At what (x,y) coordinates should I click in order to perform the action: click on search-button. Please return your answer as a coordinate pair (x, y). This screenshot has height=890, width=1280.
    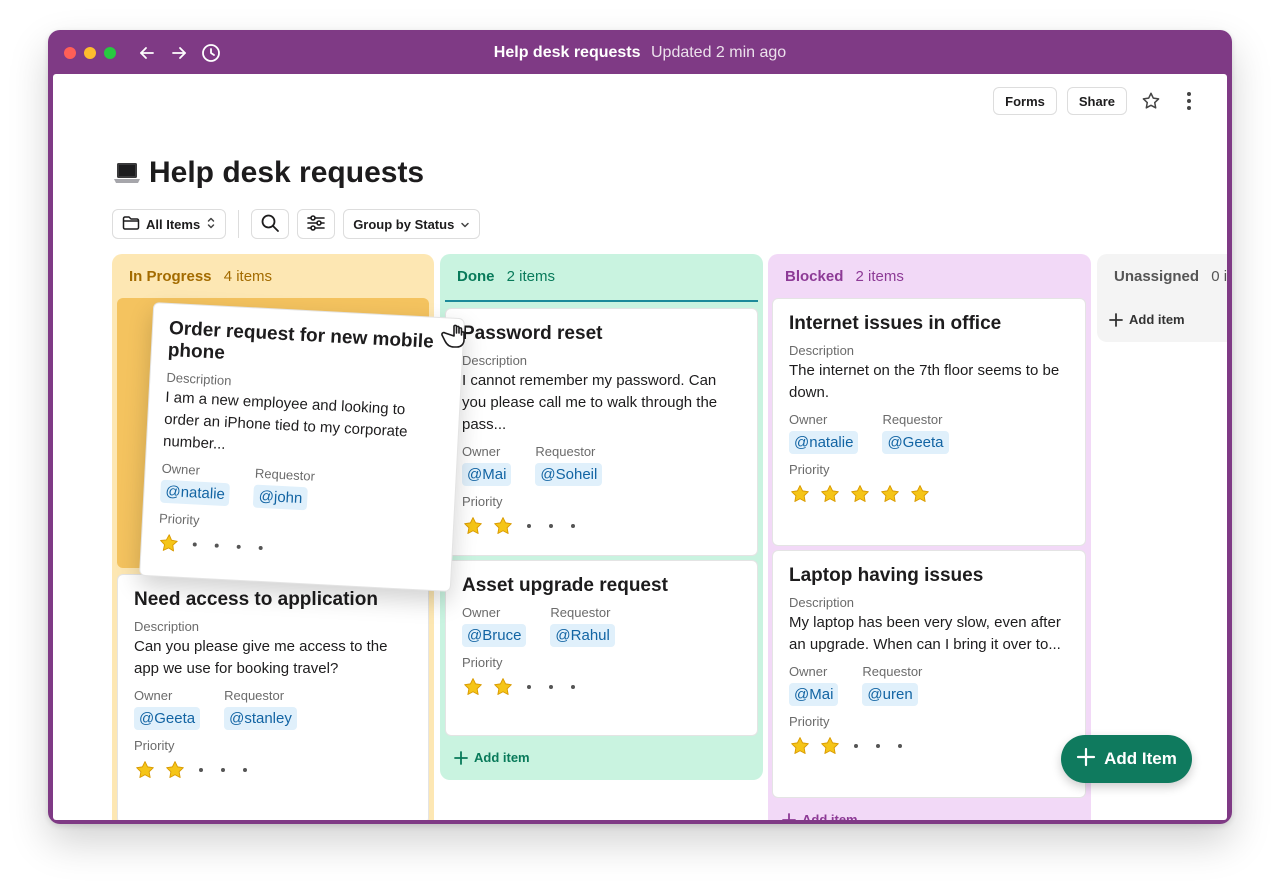
    Looking at the image, I should click on (270, 224).